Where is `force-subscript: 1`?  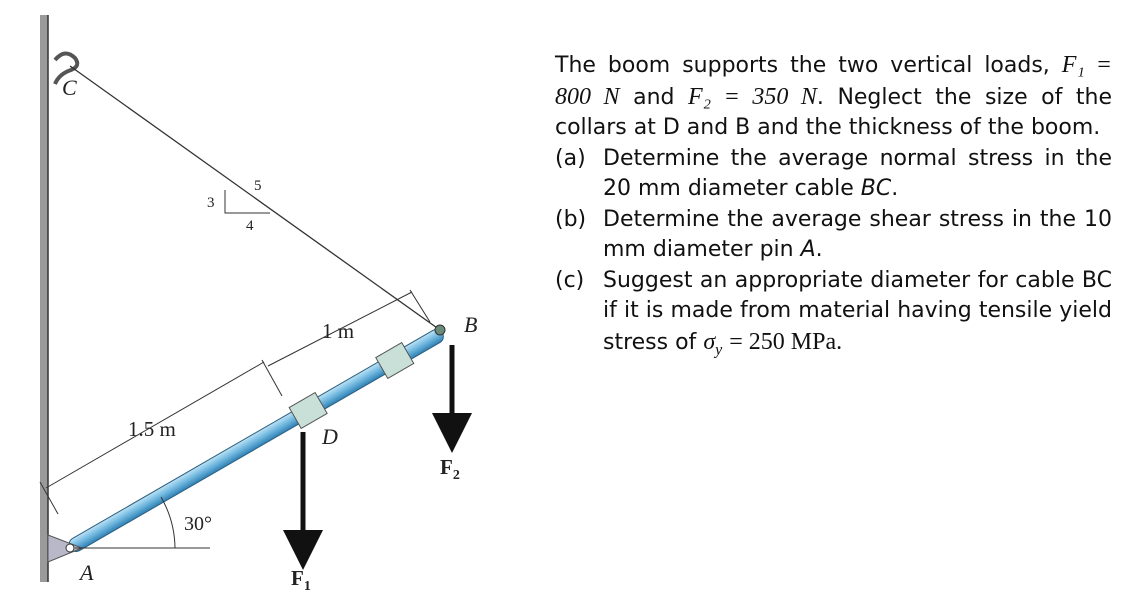
force-subscript: 1 is located at coordinates (307, 586).